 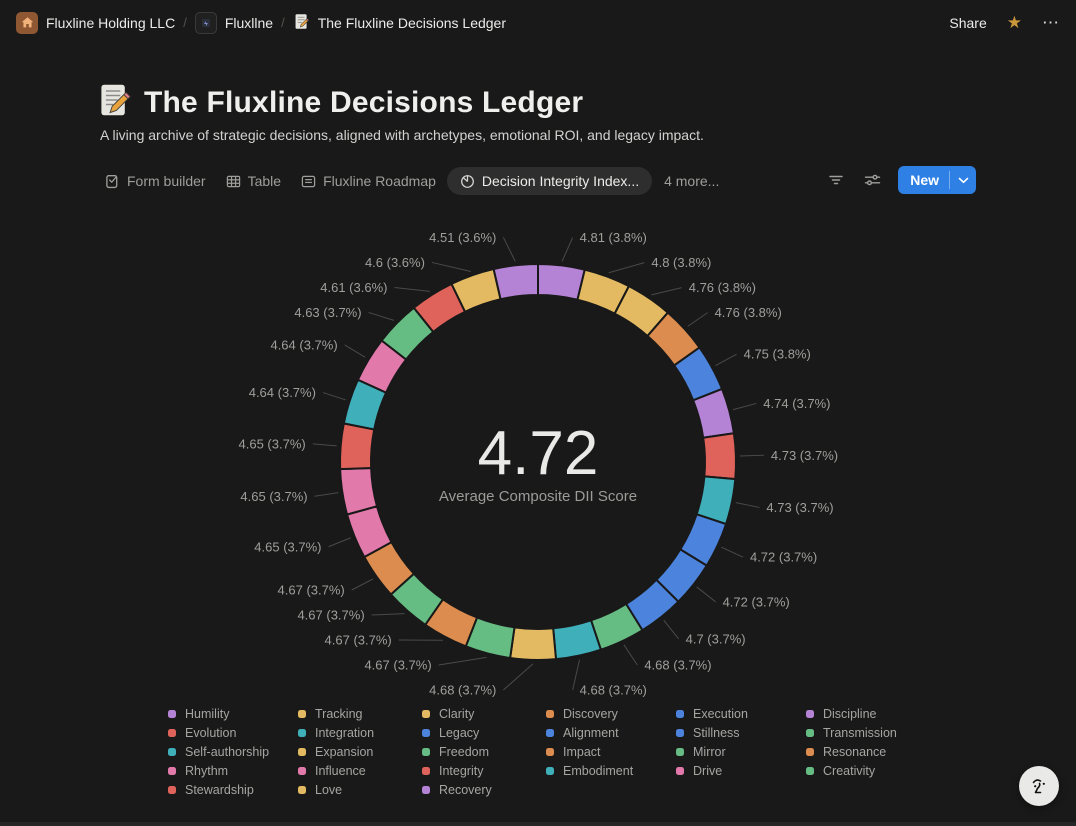 I want to click on breadcrumb-workspace: Fluxline Holding LLC, so click(x=95, y=22).